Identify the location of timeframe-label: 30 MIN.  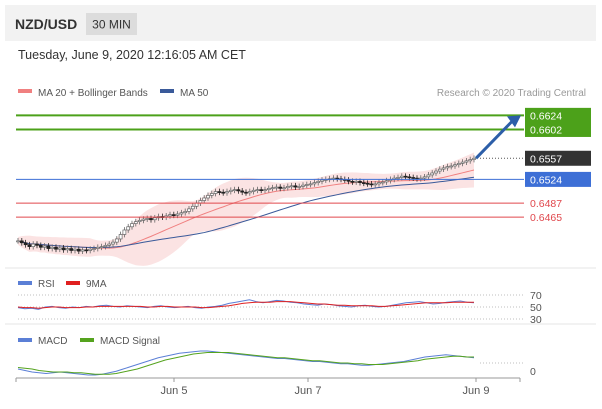
(111, 25).